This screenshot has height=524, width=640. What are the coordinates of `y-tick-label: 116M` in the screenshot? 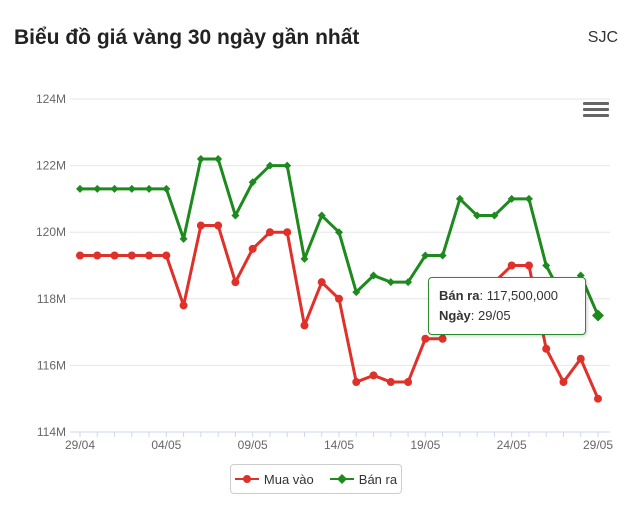 It's located at (51, 365).